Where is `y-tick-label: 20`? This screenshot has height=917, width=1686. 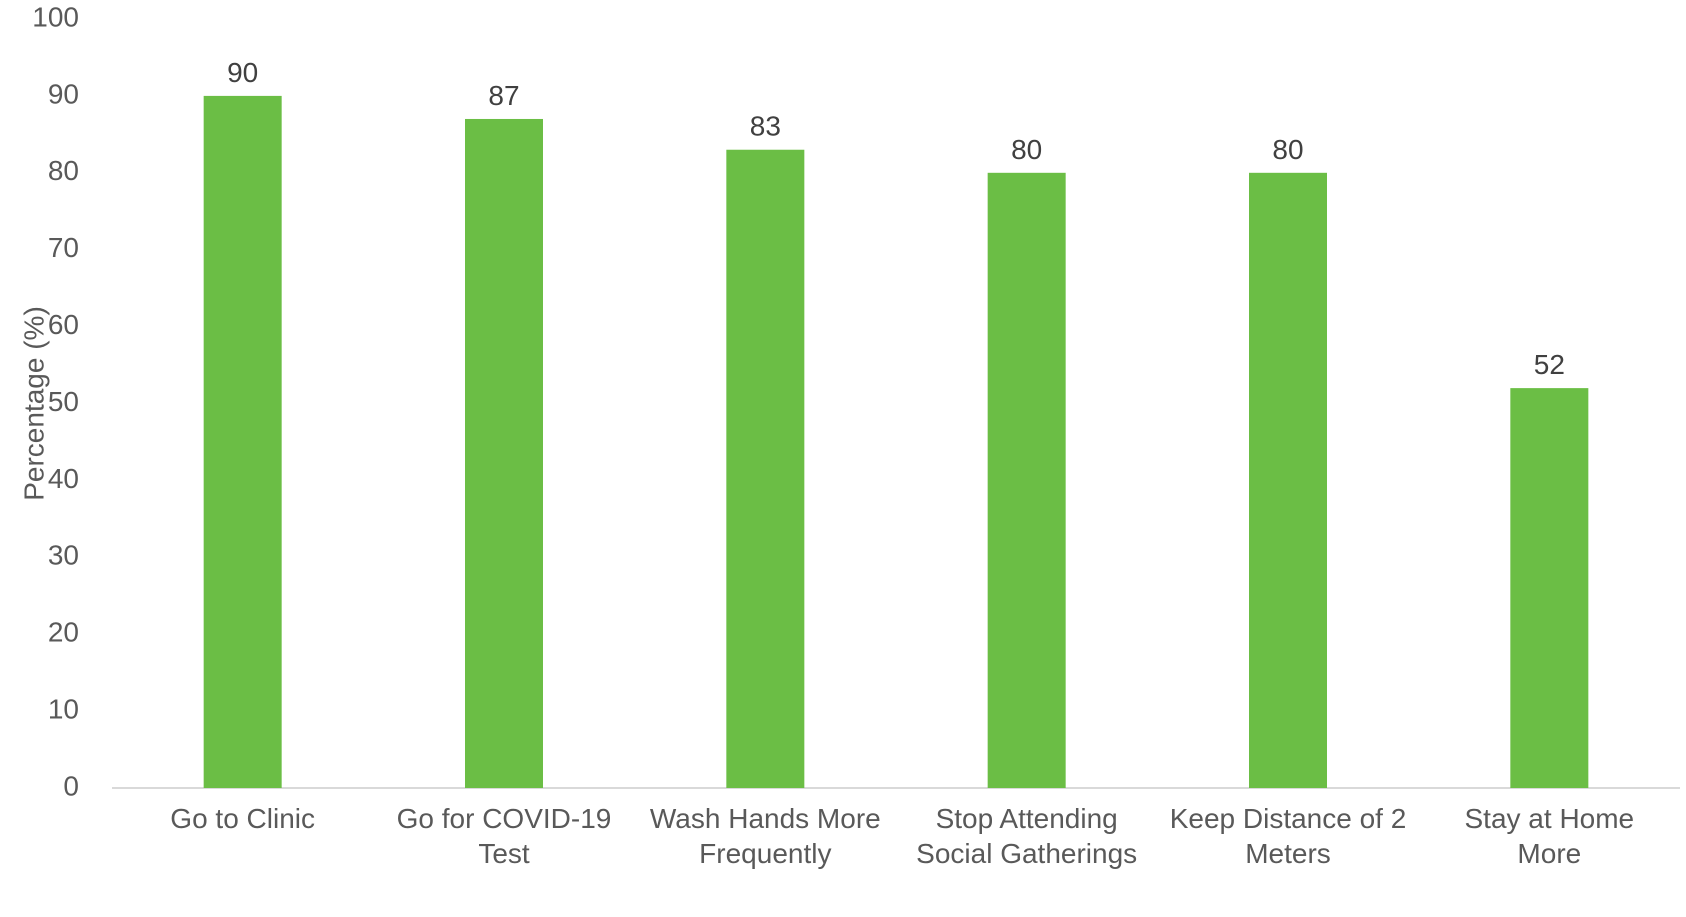 y-tick-label: 20 is located at coordinates (63, 632).